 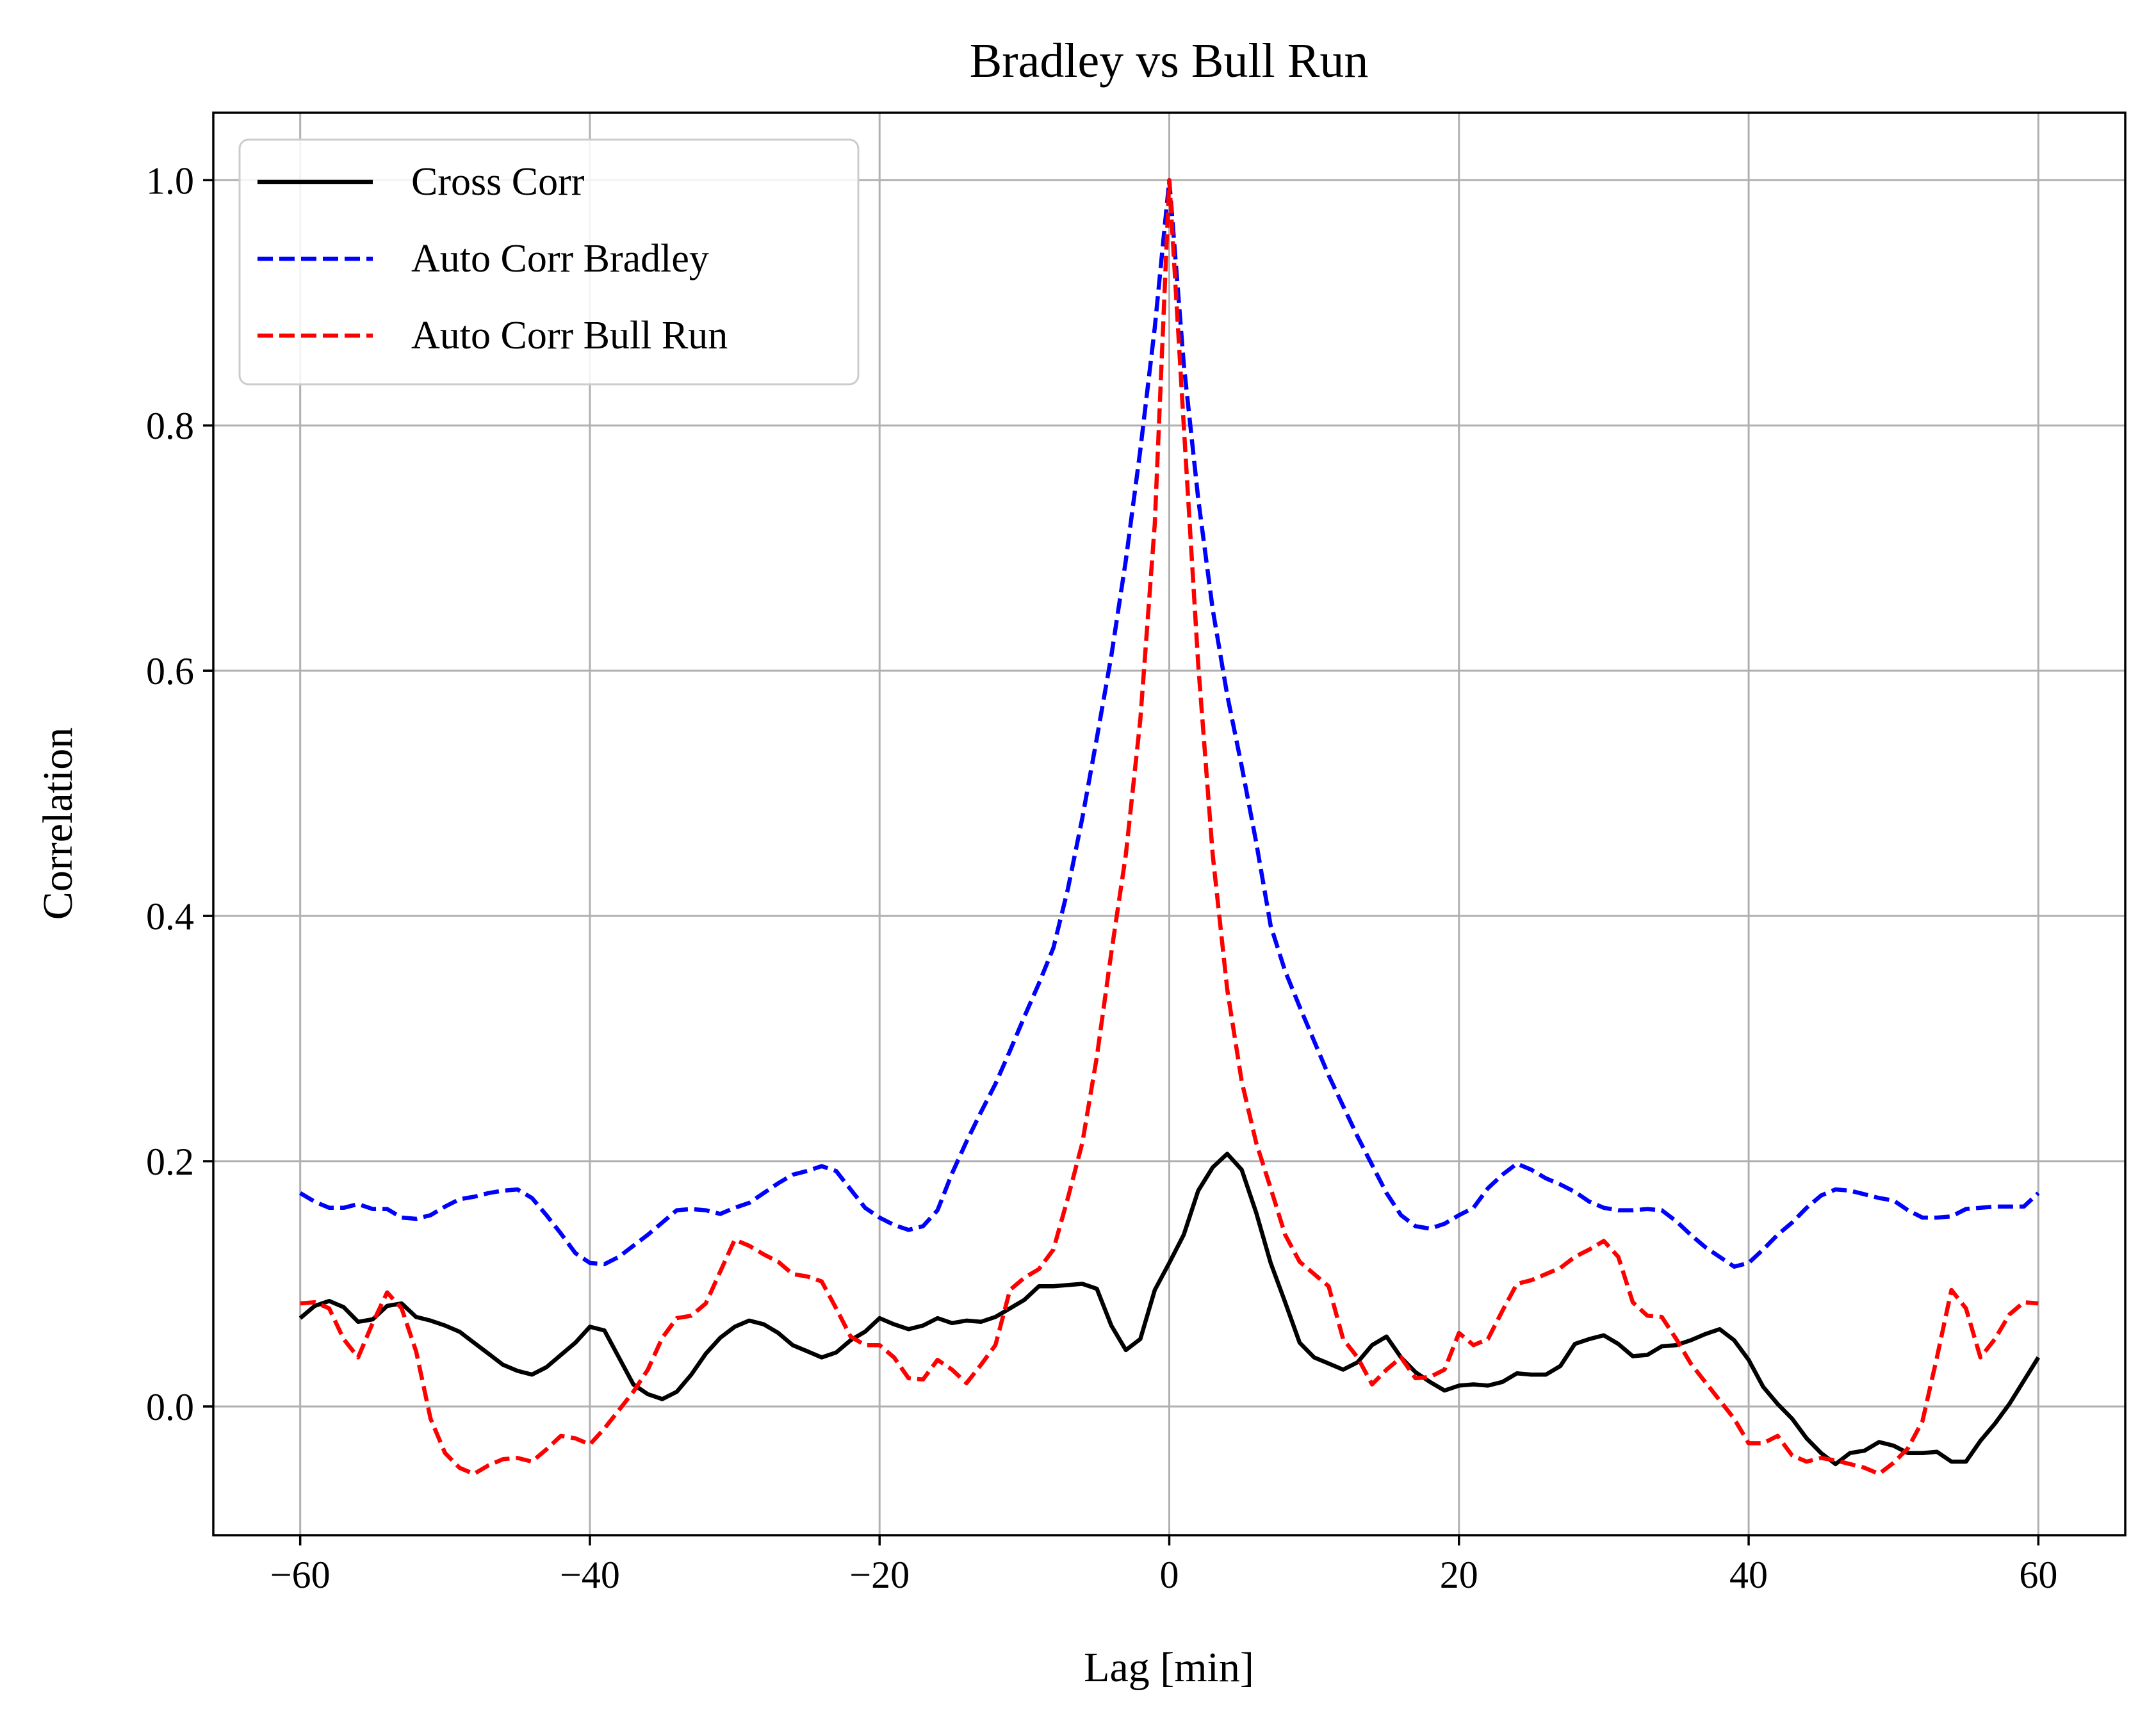 What do you see at coordinates (2038, 1575) in the screenshot?
I see `x-tick-label: 60` at bounding box center [2038, 1575].